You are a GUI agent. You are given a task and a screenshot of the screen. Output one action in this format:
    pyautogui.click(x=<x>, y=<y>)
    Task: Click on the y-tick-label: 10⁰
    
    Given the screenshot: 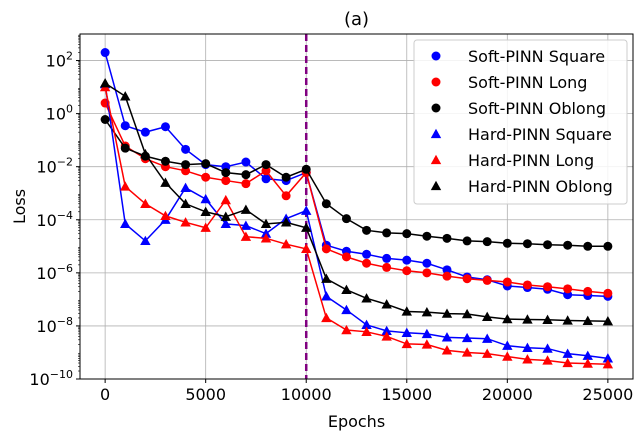 What is the action you would take?
    pyautogui.click(x=59, y=113)
    